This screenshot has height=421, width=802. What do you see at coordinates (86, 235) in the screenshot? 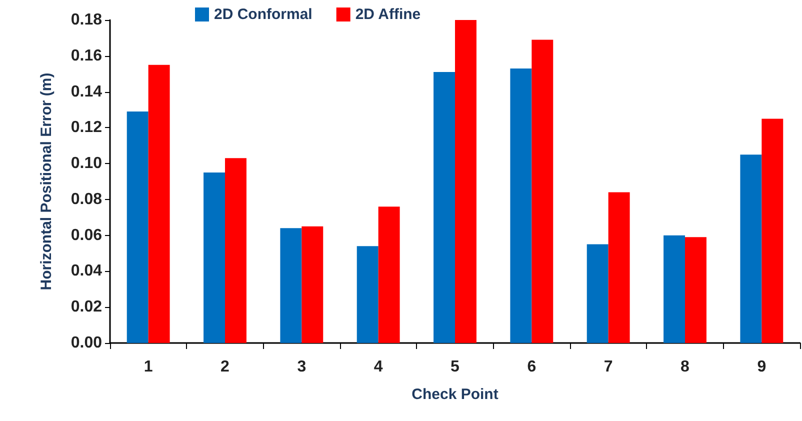
I see `y-tick-label: 0.06` at bounding box center [86, 235].